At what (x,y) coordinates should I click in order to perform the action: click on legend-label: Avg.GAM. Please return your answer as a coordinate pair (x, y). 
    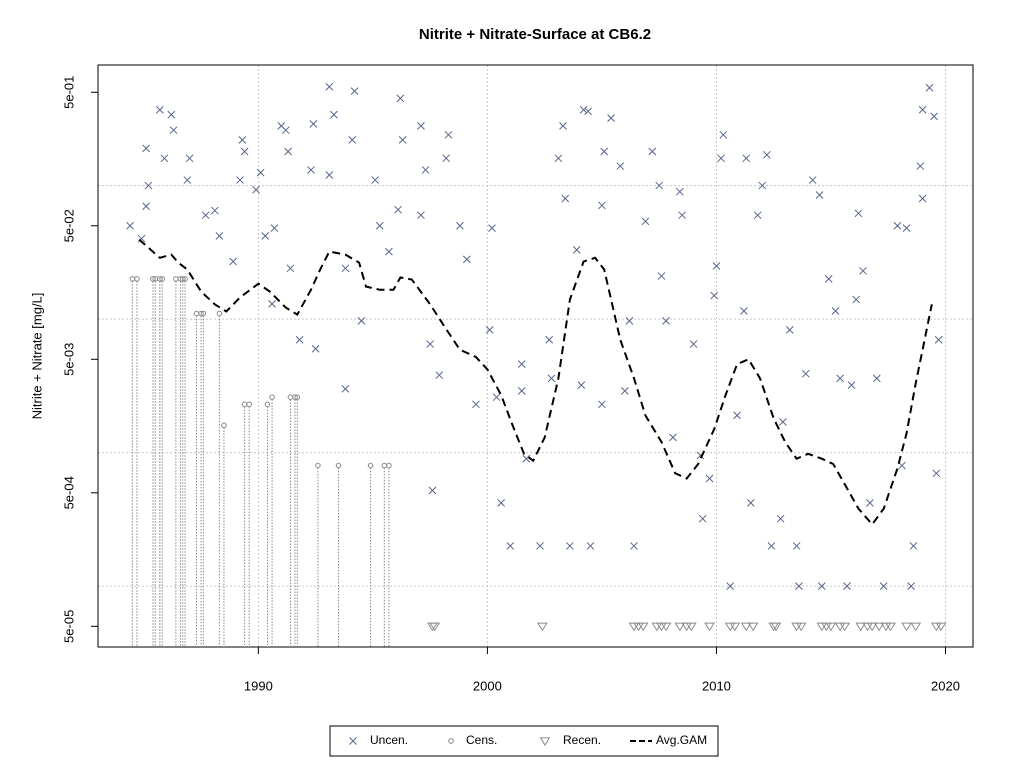
    Looking at the image, I should click on (681, 740).